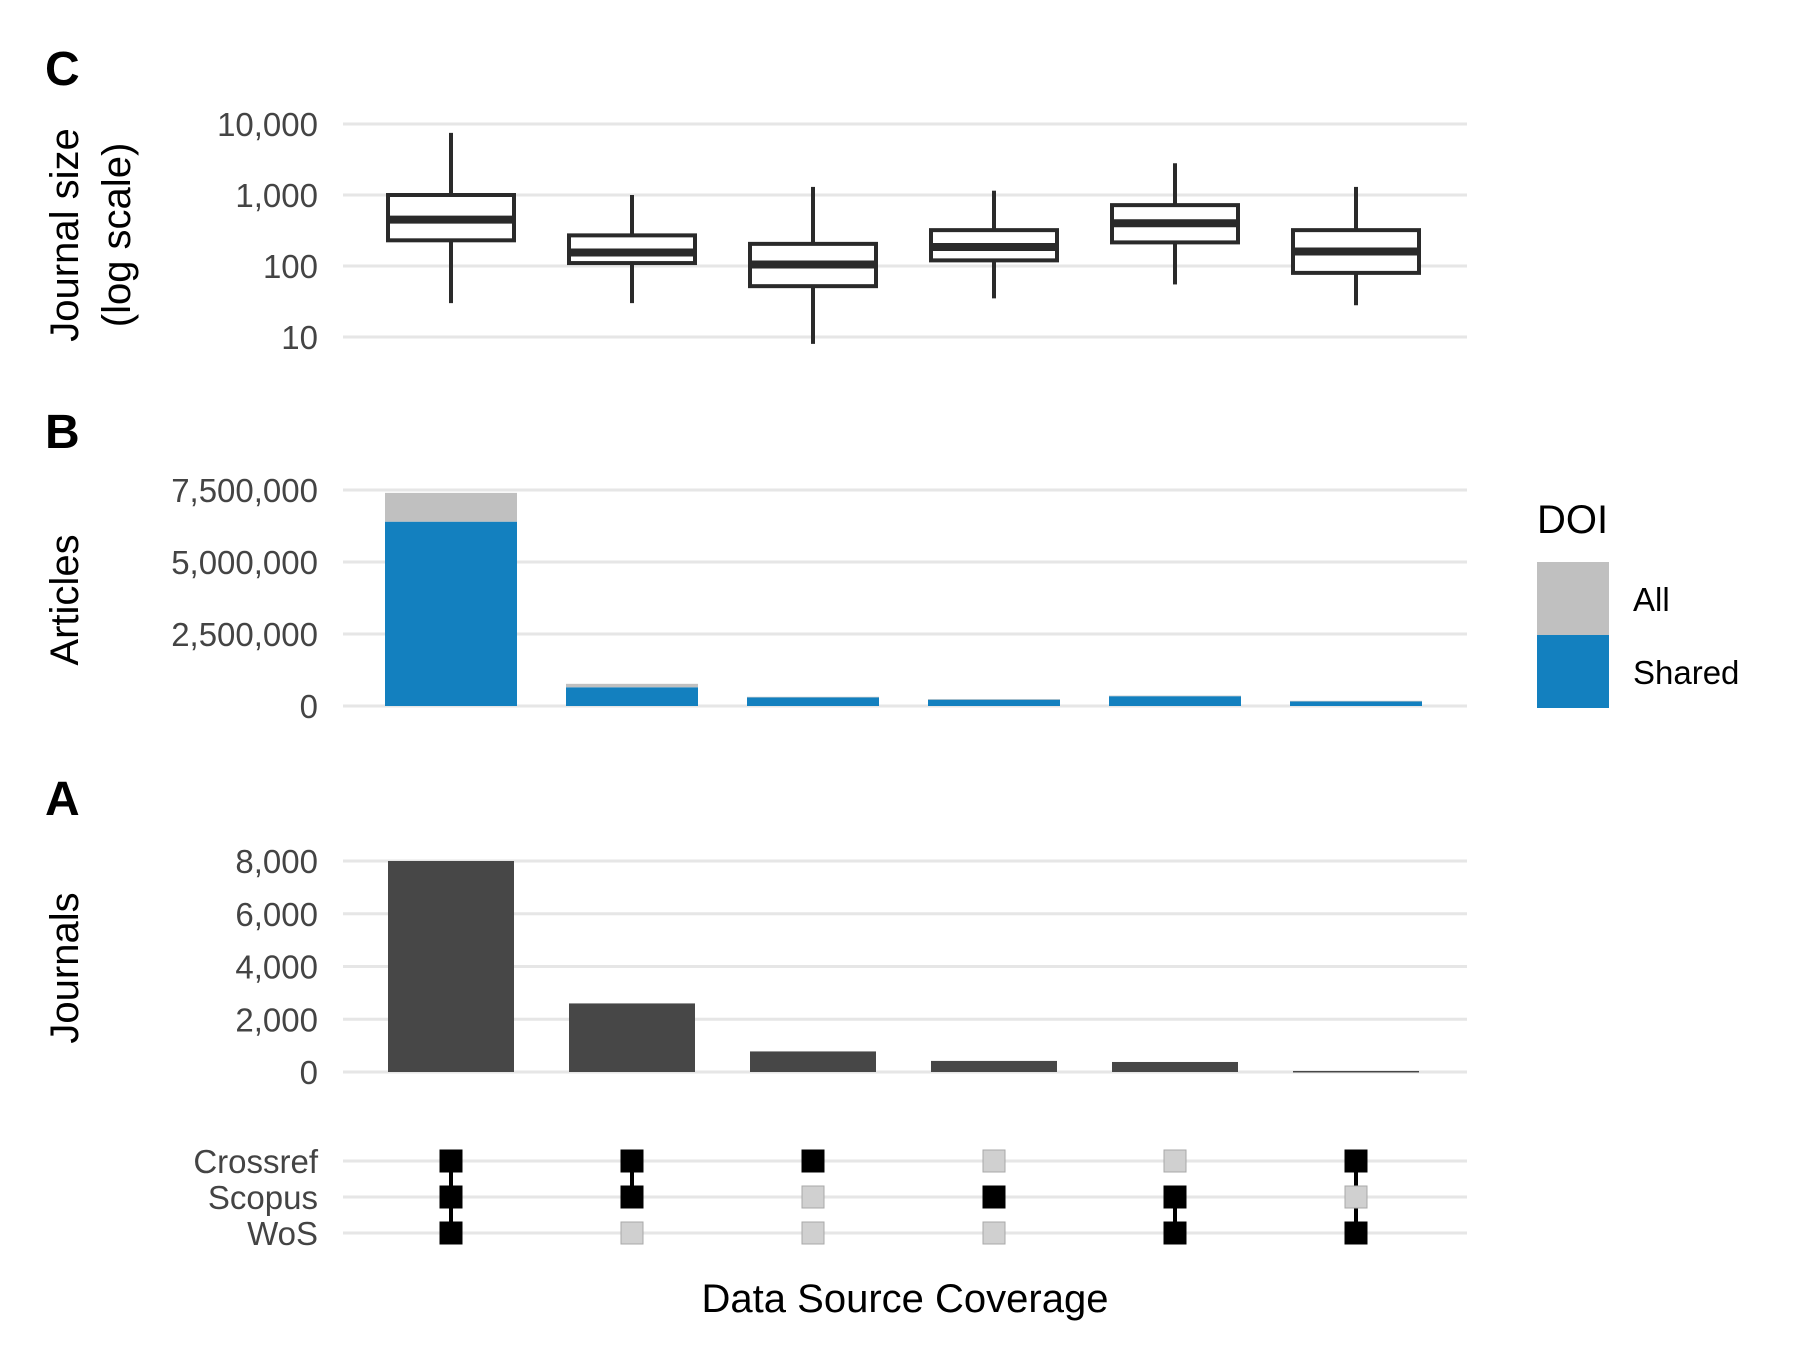 The height and width of the screenshot is (1350, 1800). I want to click on matrix-gridlines, so click(905, 1197).